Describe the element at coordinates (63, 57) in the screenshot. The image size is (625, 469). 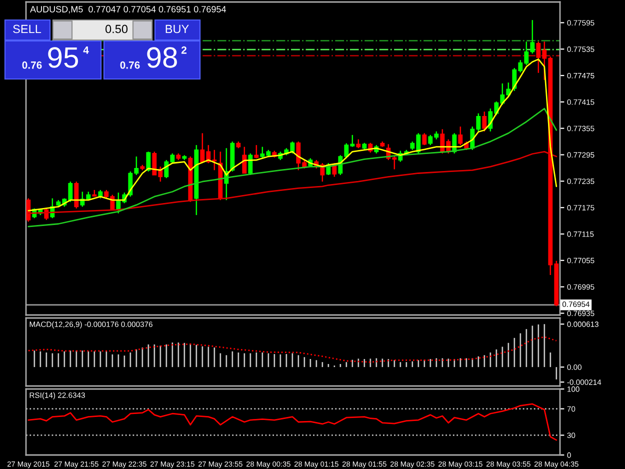
I see `annotation: 95` at that location.